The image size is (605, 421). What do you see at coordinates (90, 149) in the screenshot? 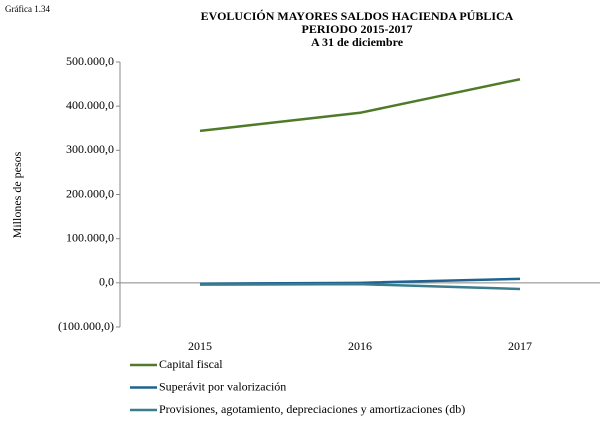
I see `y-tick-label: 300.000,0` at bounding box center [90, 149].